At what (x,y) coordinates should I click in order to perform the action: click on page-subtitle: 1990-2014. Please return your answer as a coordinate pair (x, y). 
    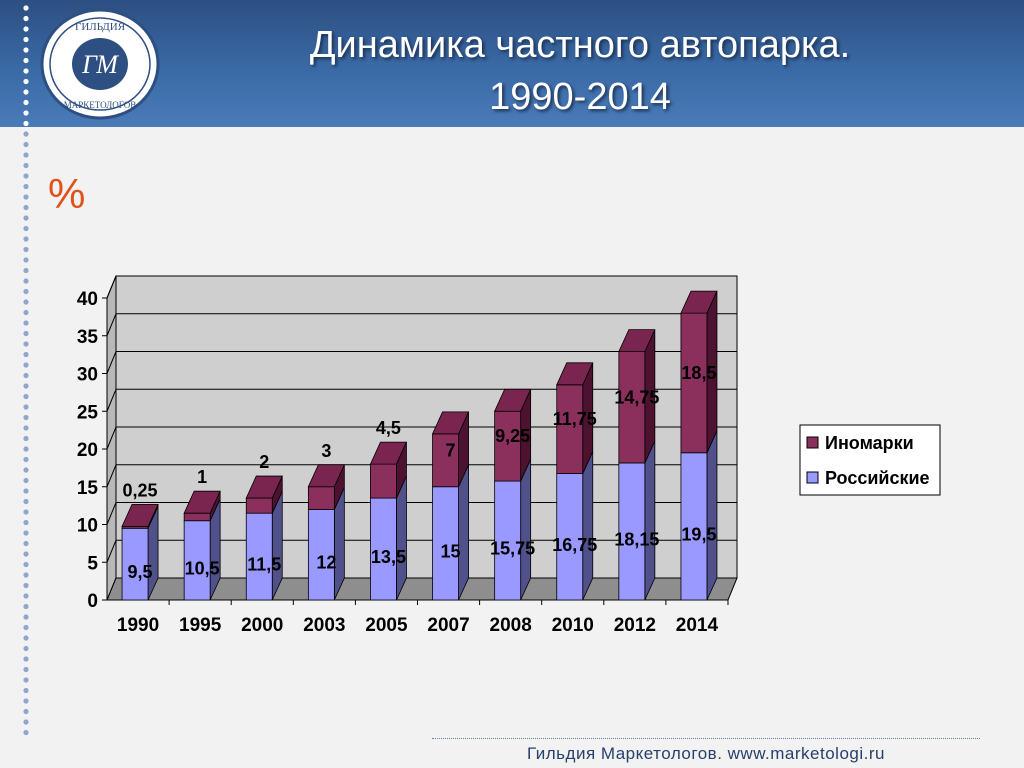
    Looking at the image, I should click on (580, 97).